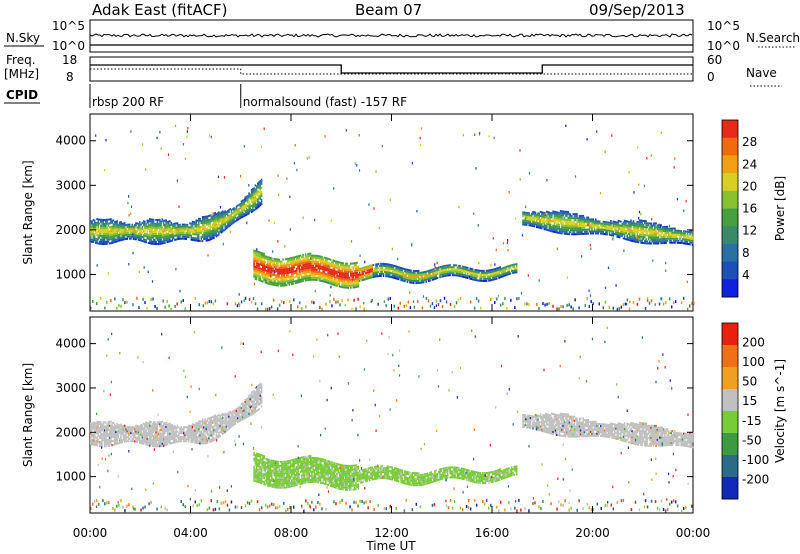 Image resolution: width=800 pixels, height=554 pixels. I want to click on colorbar-swatch, so click(730, 129).